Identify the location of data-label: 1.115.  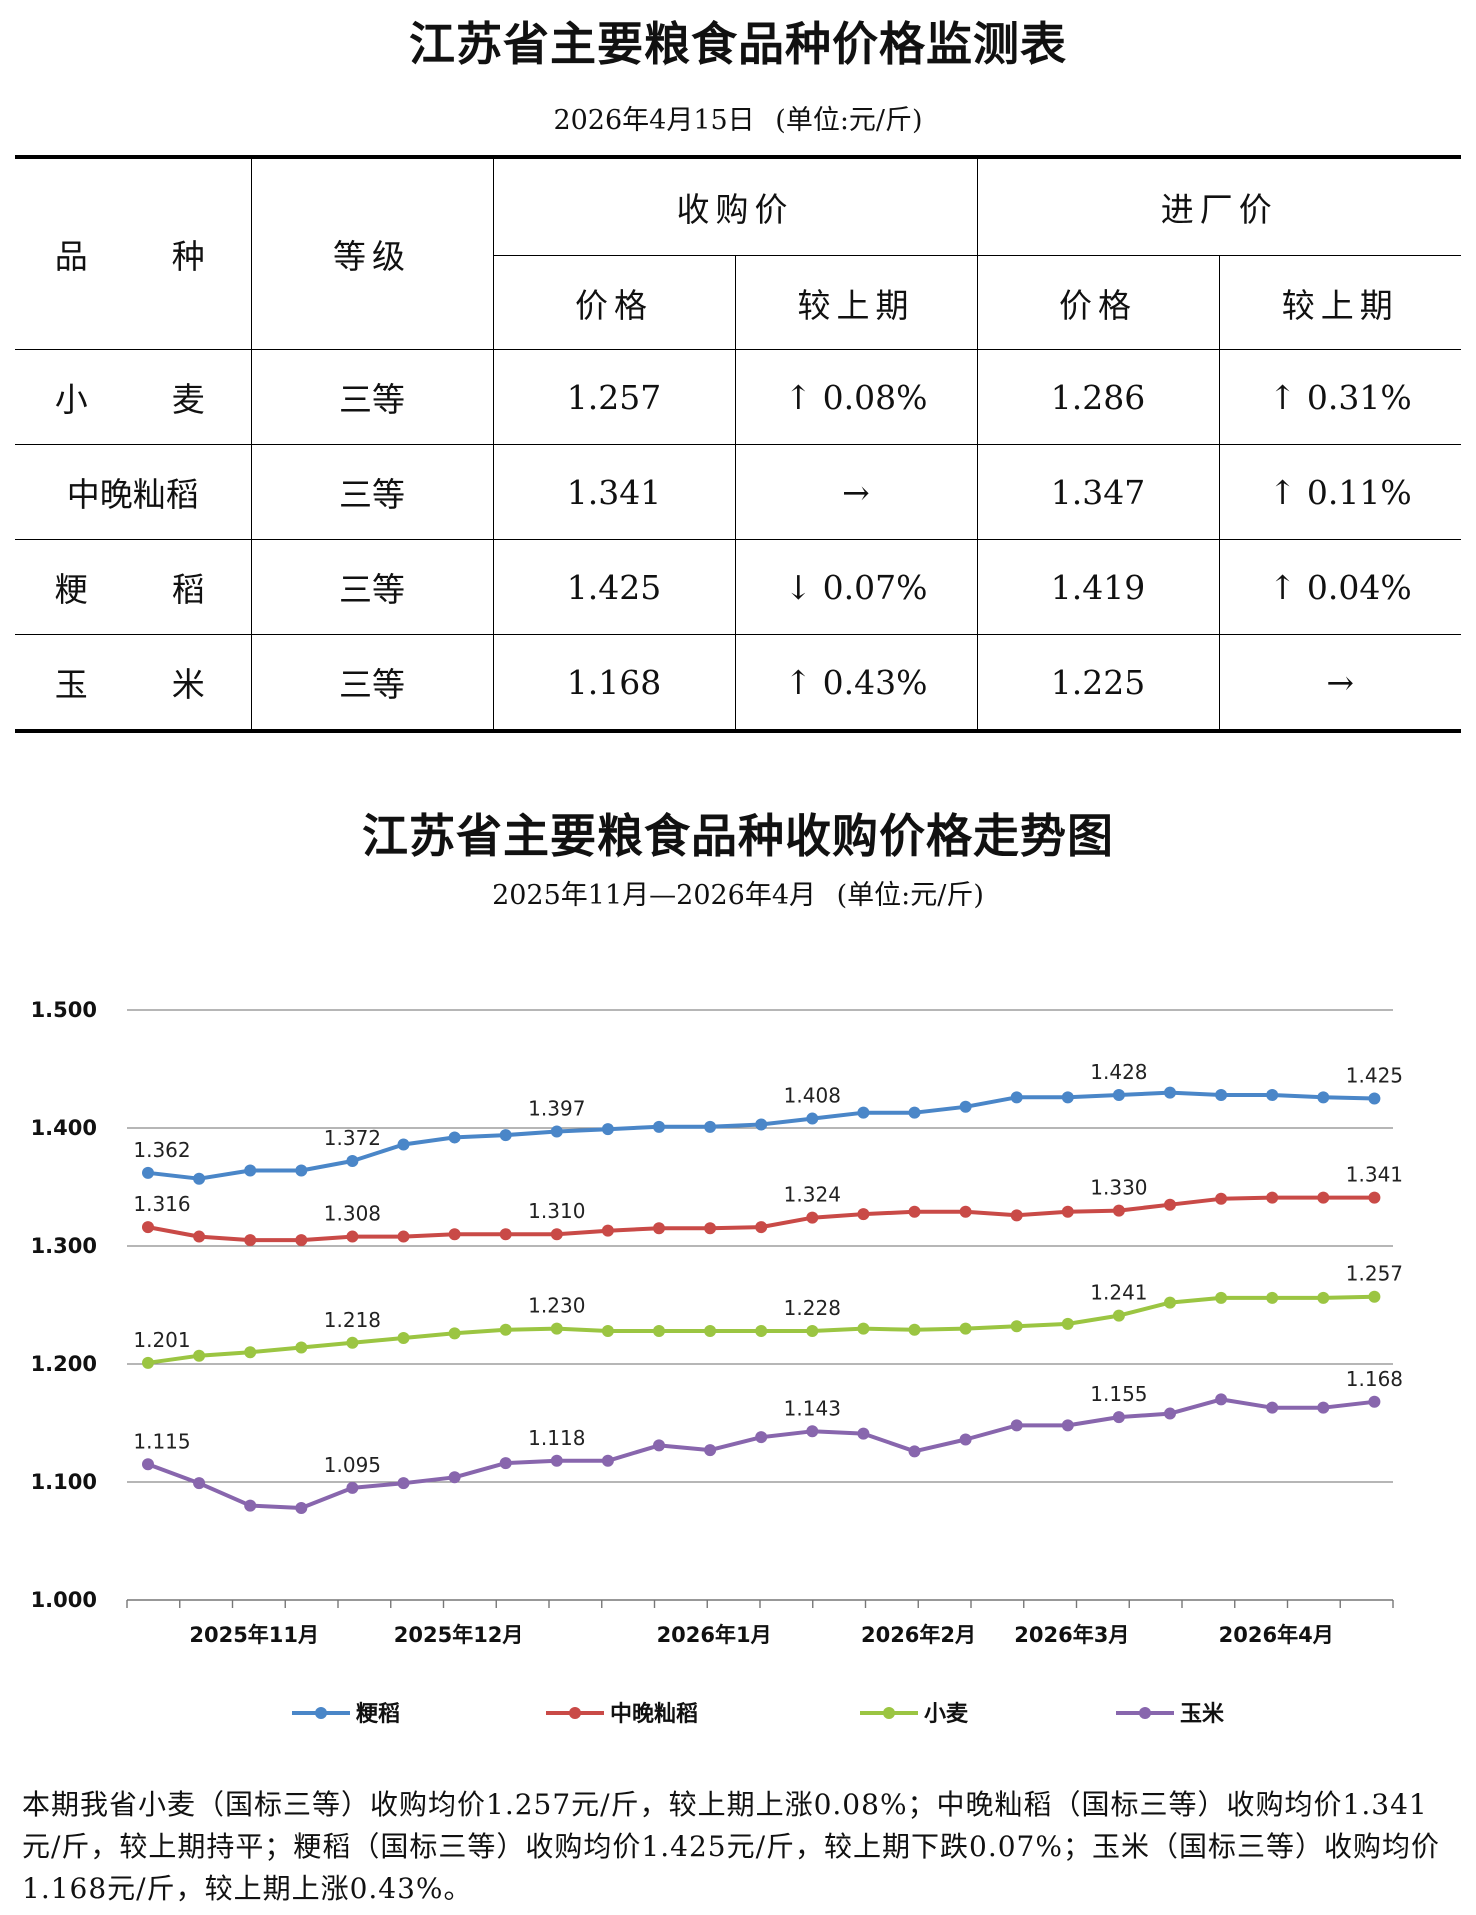
(161, 1441).